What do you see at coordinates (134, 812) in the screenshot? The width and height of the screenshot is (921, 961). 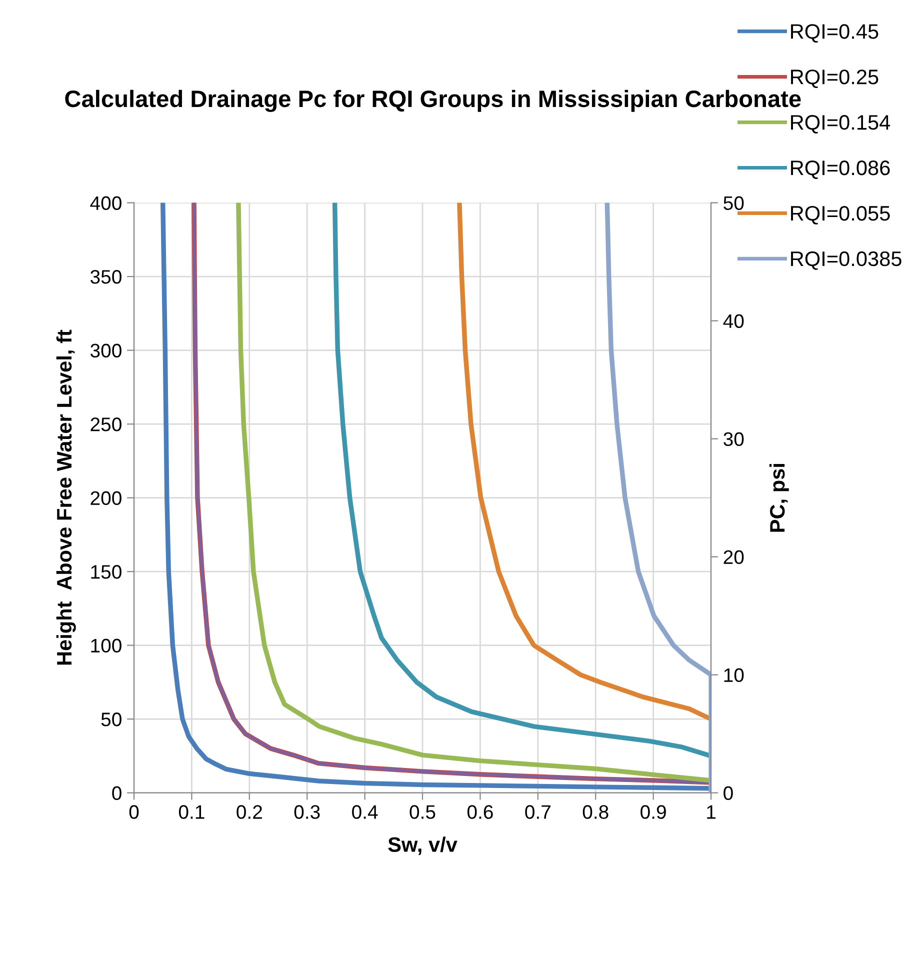 I see `x-tick-label: 0` at bounding box center [134, 812].